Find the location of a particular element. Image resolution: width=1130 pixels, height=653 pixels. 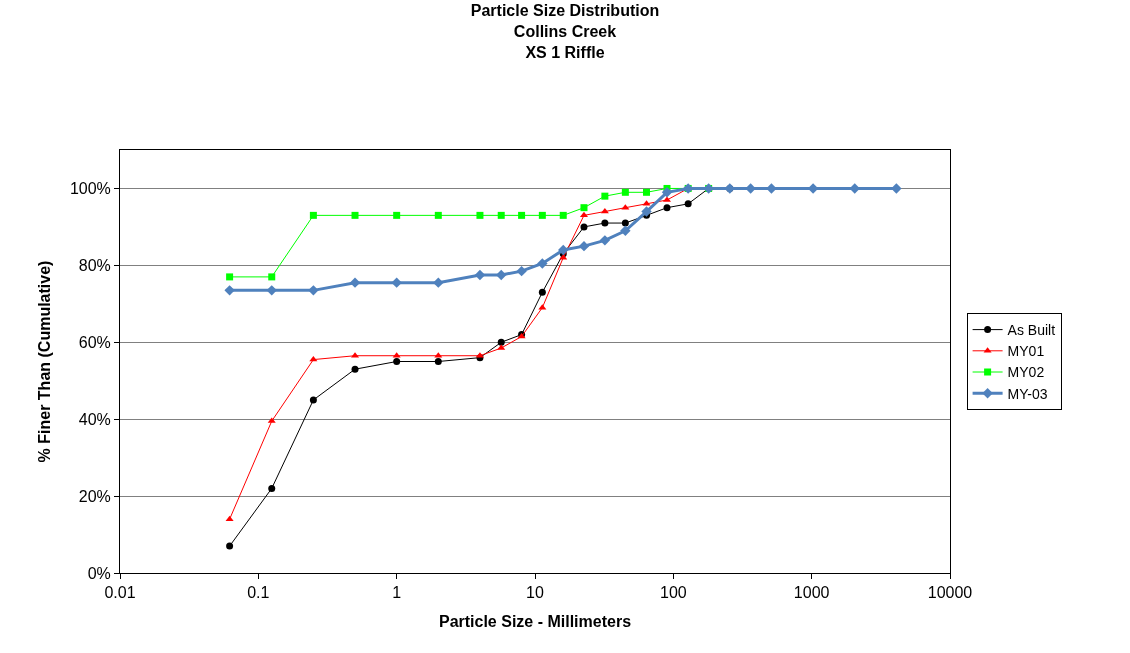

y-tick-label: 80% is located at coordinates (94, 265).